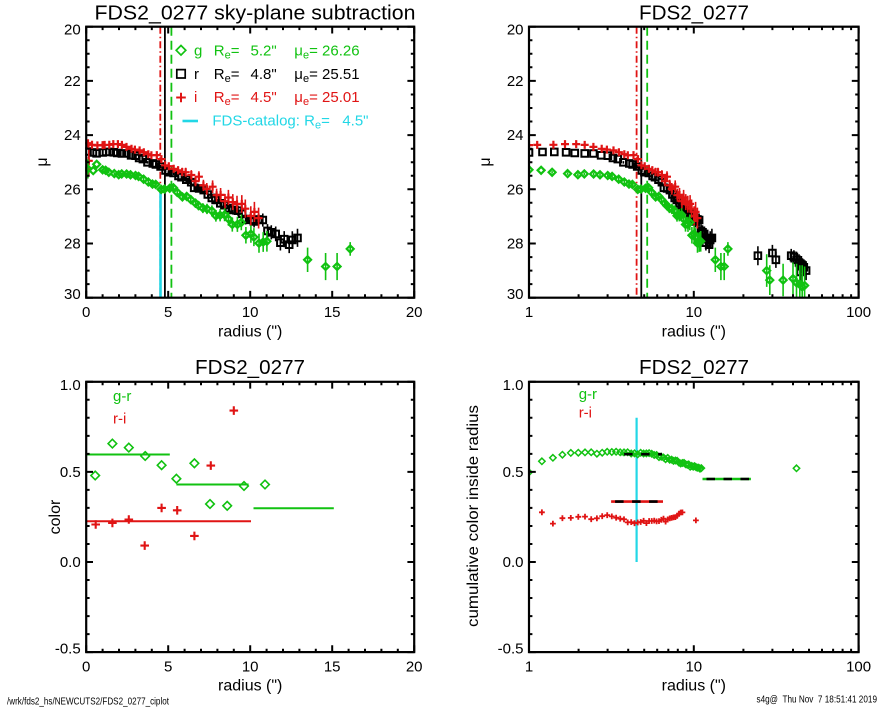 This screenshot has height=708, width=885. Describe the element at coordinates (290, 122) in the screenshot. I see `svg-text: FDS-catalog: Re= 4.5"` at that location.